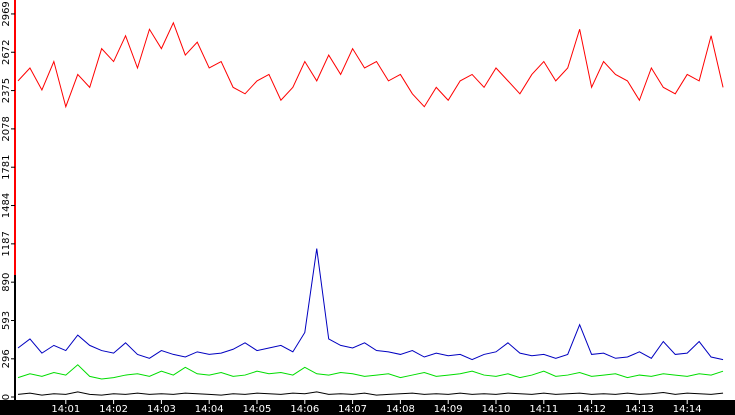 Image resolution: width=735 pixels, height=415 pixels. Describe the element at coordinates (591, 409) in the screenshot. I see `x-tick-label: 14:12` at that location.